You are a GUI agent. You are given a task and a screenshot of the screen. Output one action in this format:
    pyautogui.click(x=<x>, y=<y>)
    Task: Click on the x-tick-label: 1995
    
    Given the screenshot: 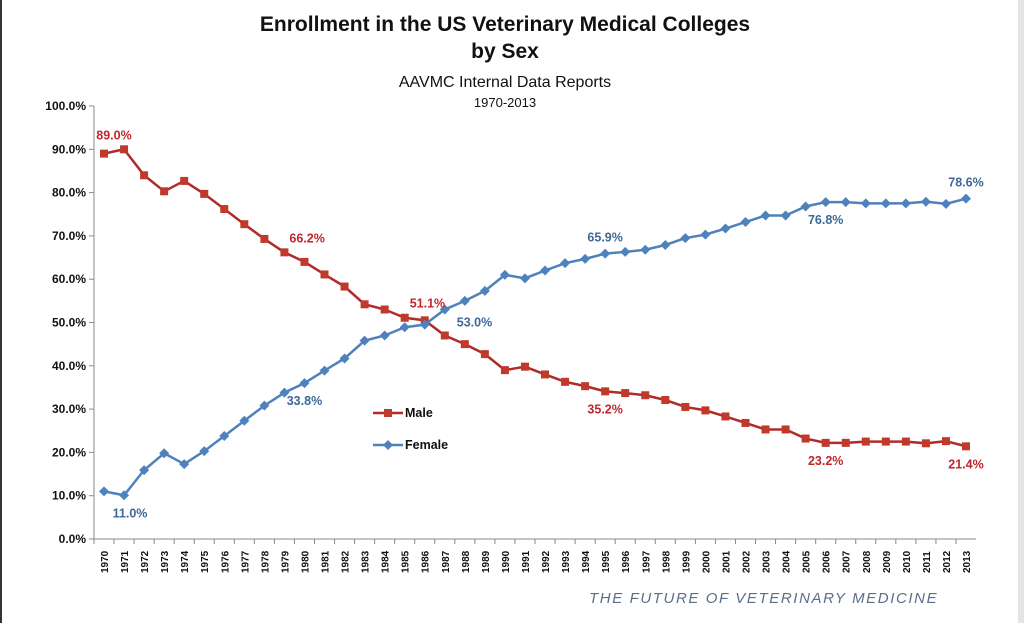 What is the action you would take?
    pyautogui.click(x=606, y=561)
    